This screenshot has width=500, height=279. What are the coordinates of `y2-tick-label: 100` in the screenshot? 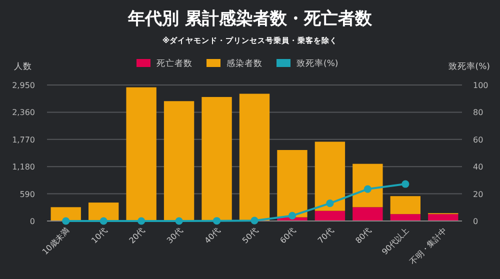 It's located at (480, 85).